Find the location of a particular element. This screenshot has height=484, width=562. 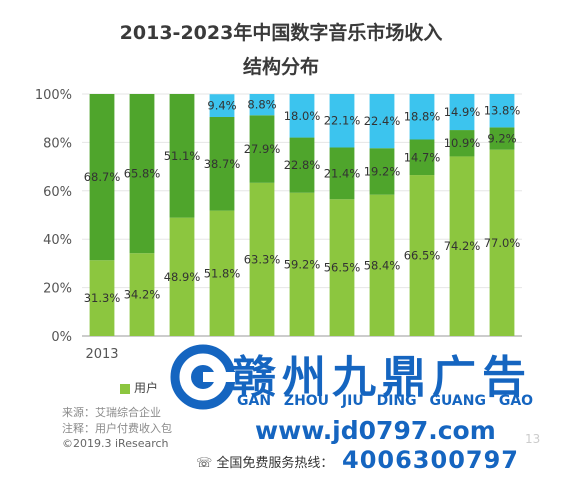

data-label: 63.3% is located at coordinates (262, 259).